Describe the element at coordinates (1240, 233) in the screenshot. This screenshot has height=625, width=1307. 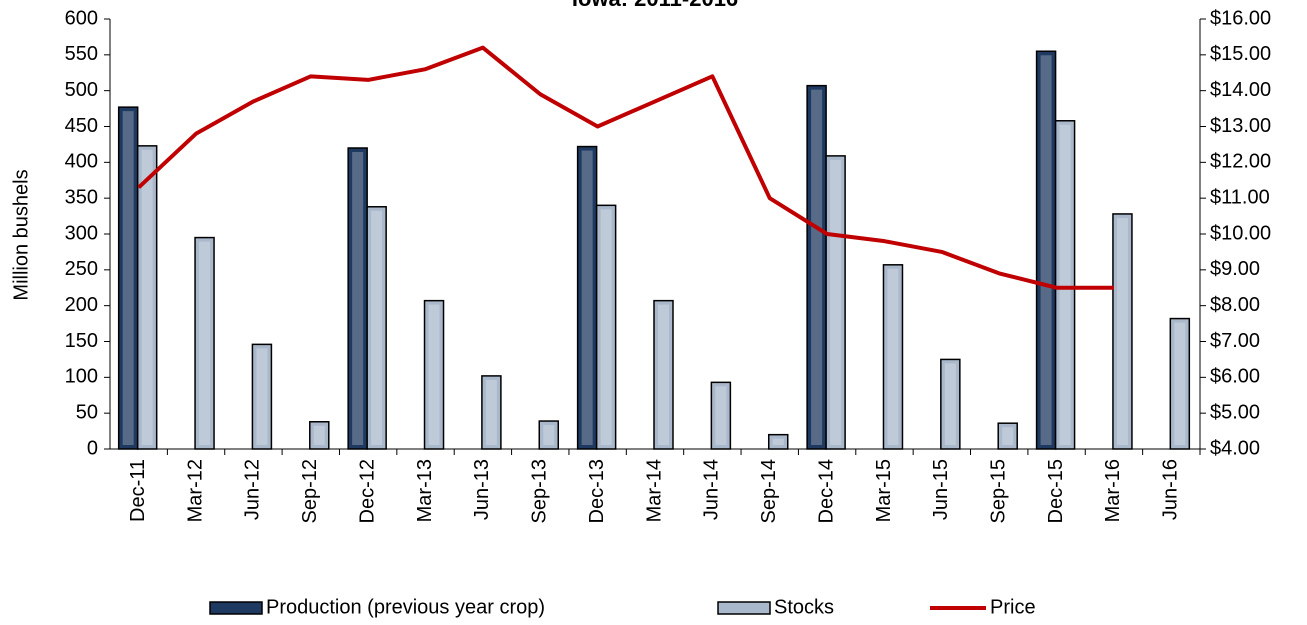
I see `y2-tick-label: $10.00` at that location.